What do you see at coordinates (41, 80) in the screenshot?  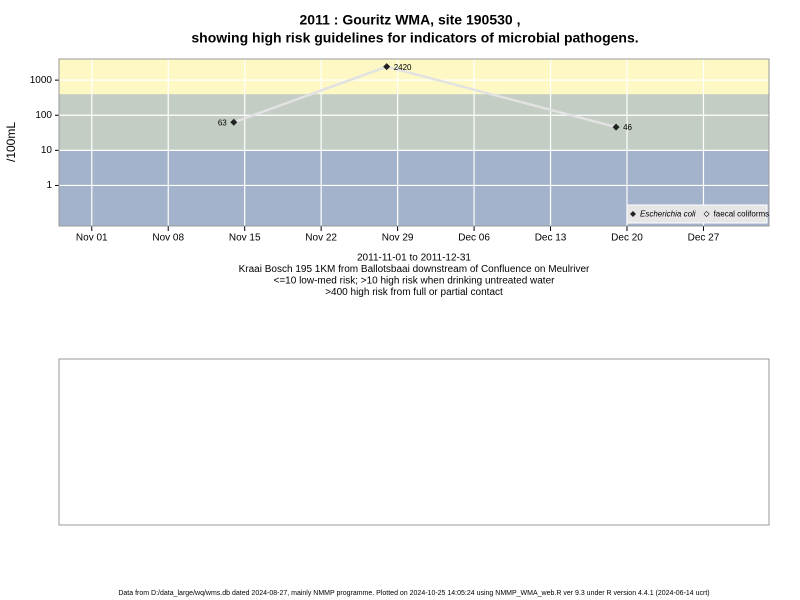 I see `y-tick-label: 1000` at bounding box center [41, 80].